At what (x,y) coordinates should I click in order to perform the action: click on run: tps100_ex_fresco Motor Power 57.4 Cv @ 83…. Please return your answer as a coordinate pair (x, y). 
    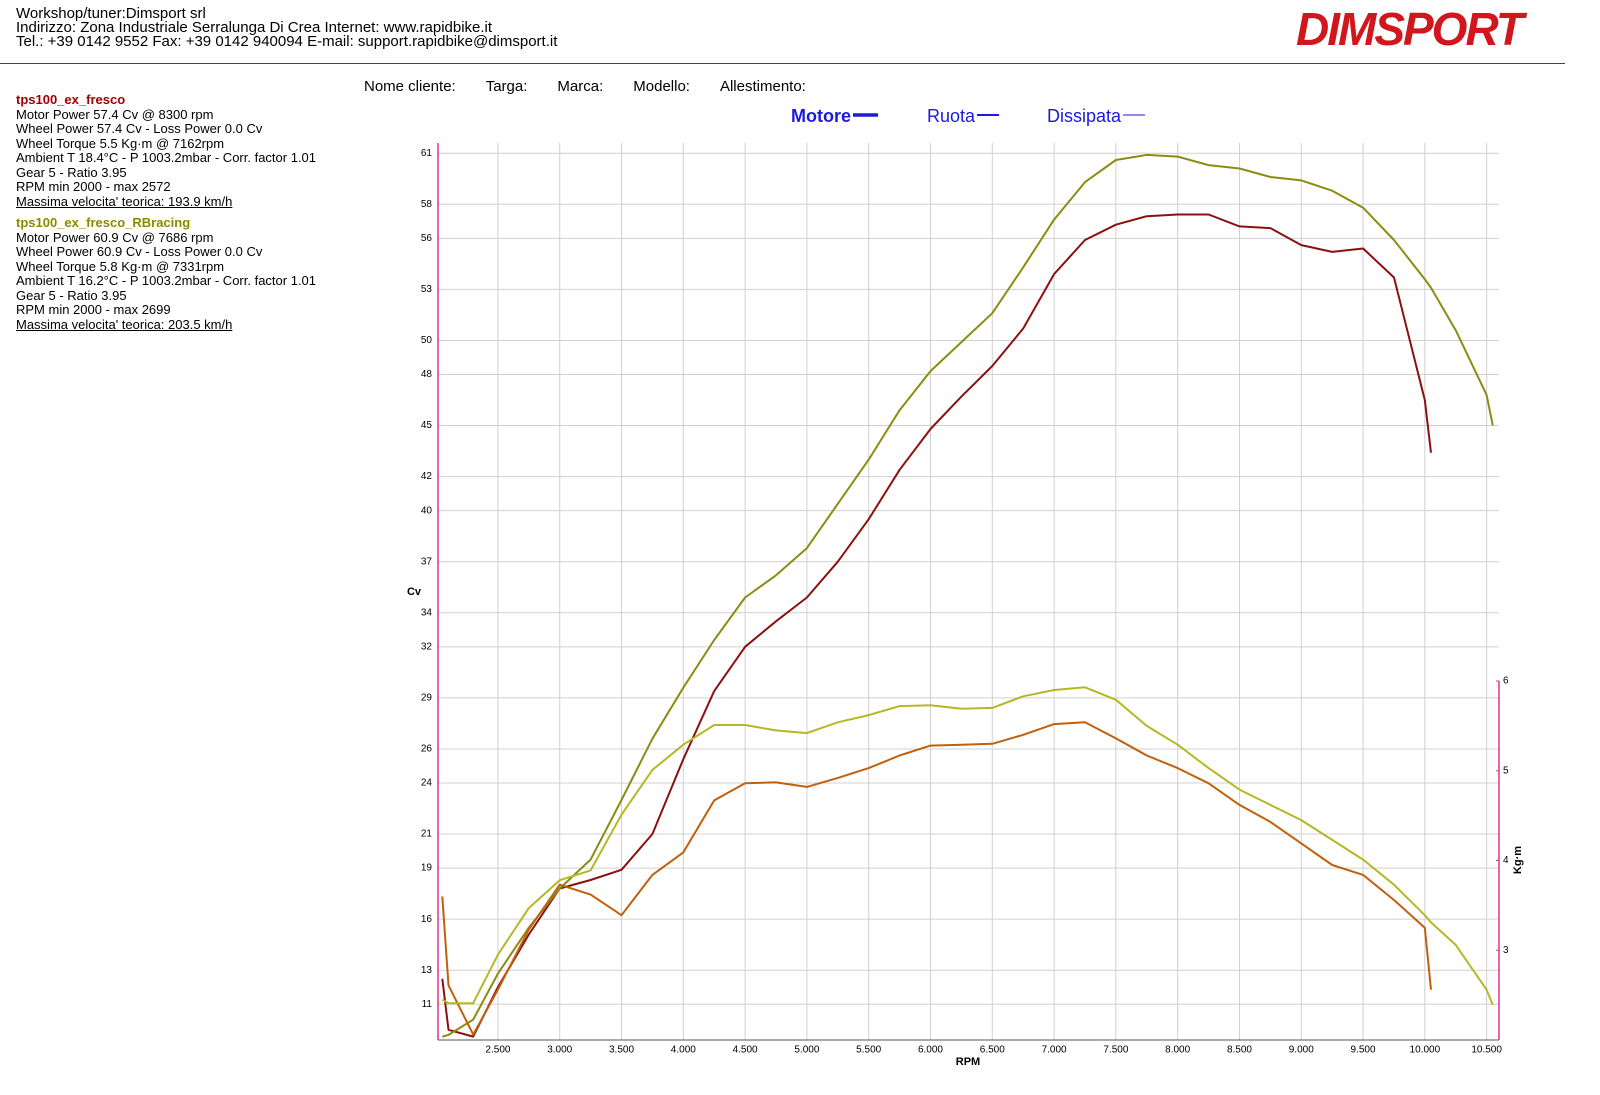
    Looking at the image, I should click on (166, 150).